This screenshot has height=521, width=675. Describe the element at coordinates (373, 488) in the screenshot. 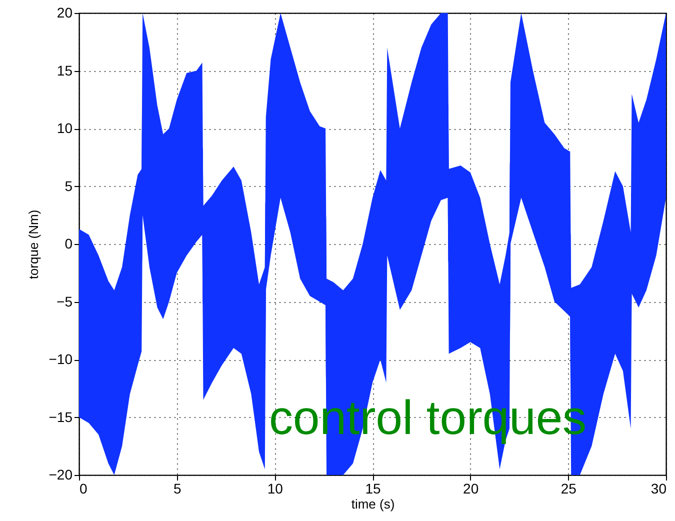

I see `x-tick-label: 15` at that location.